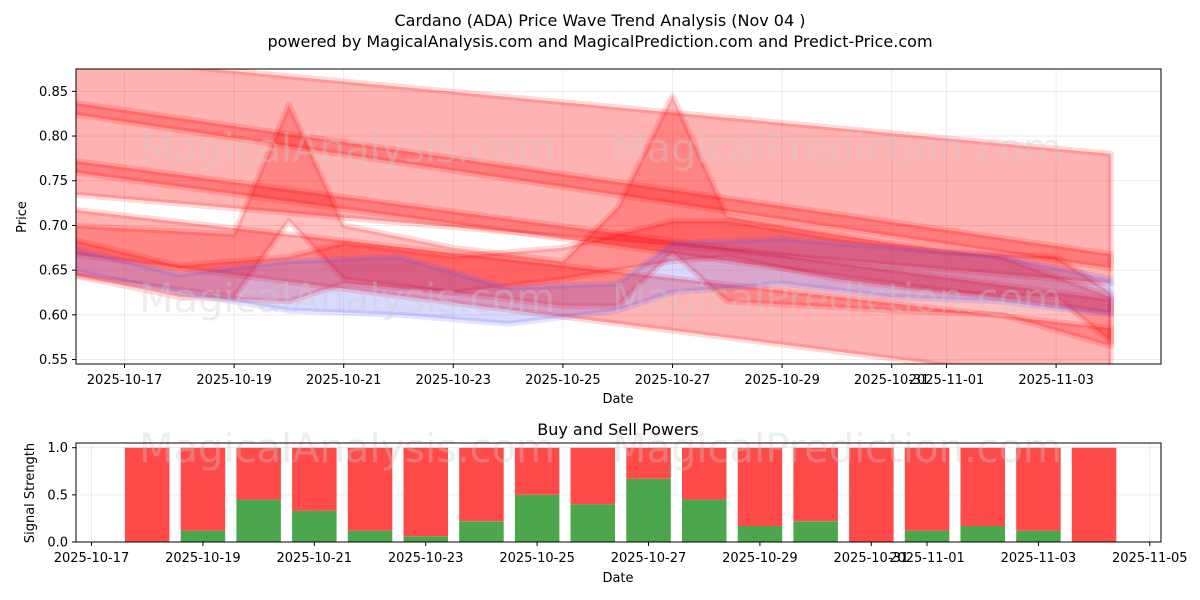 Image resolution: width=1200 pixels, height=600 pixels. I want to click on price-y-tick-label: 0.75, so click(53, 181).